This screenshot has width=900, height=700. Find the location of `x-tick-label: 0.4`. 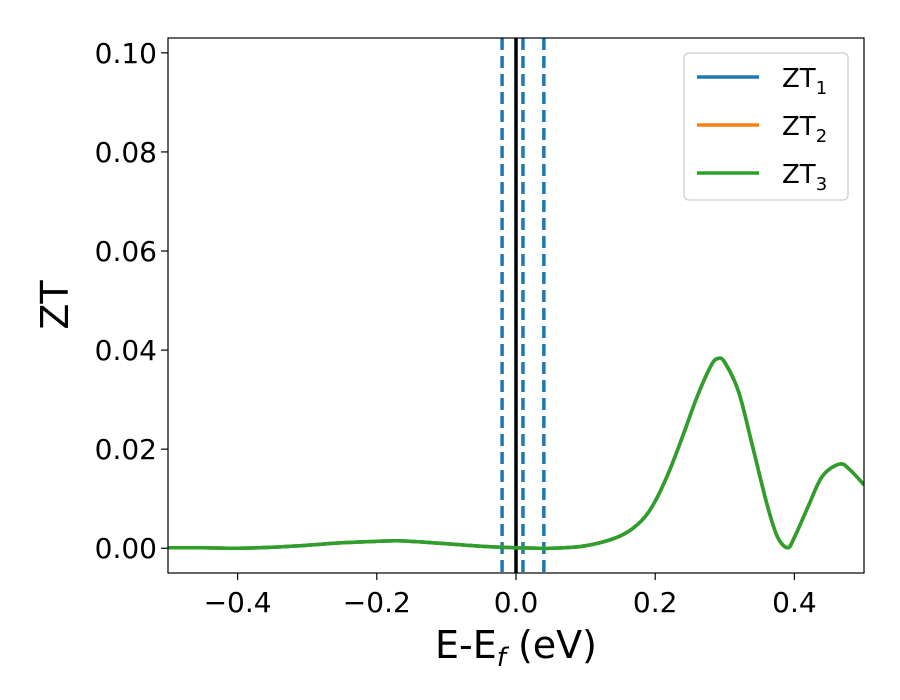

x-tick-label: 0.4 is located at coordinates (794, 602).